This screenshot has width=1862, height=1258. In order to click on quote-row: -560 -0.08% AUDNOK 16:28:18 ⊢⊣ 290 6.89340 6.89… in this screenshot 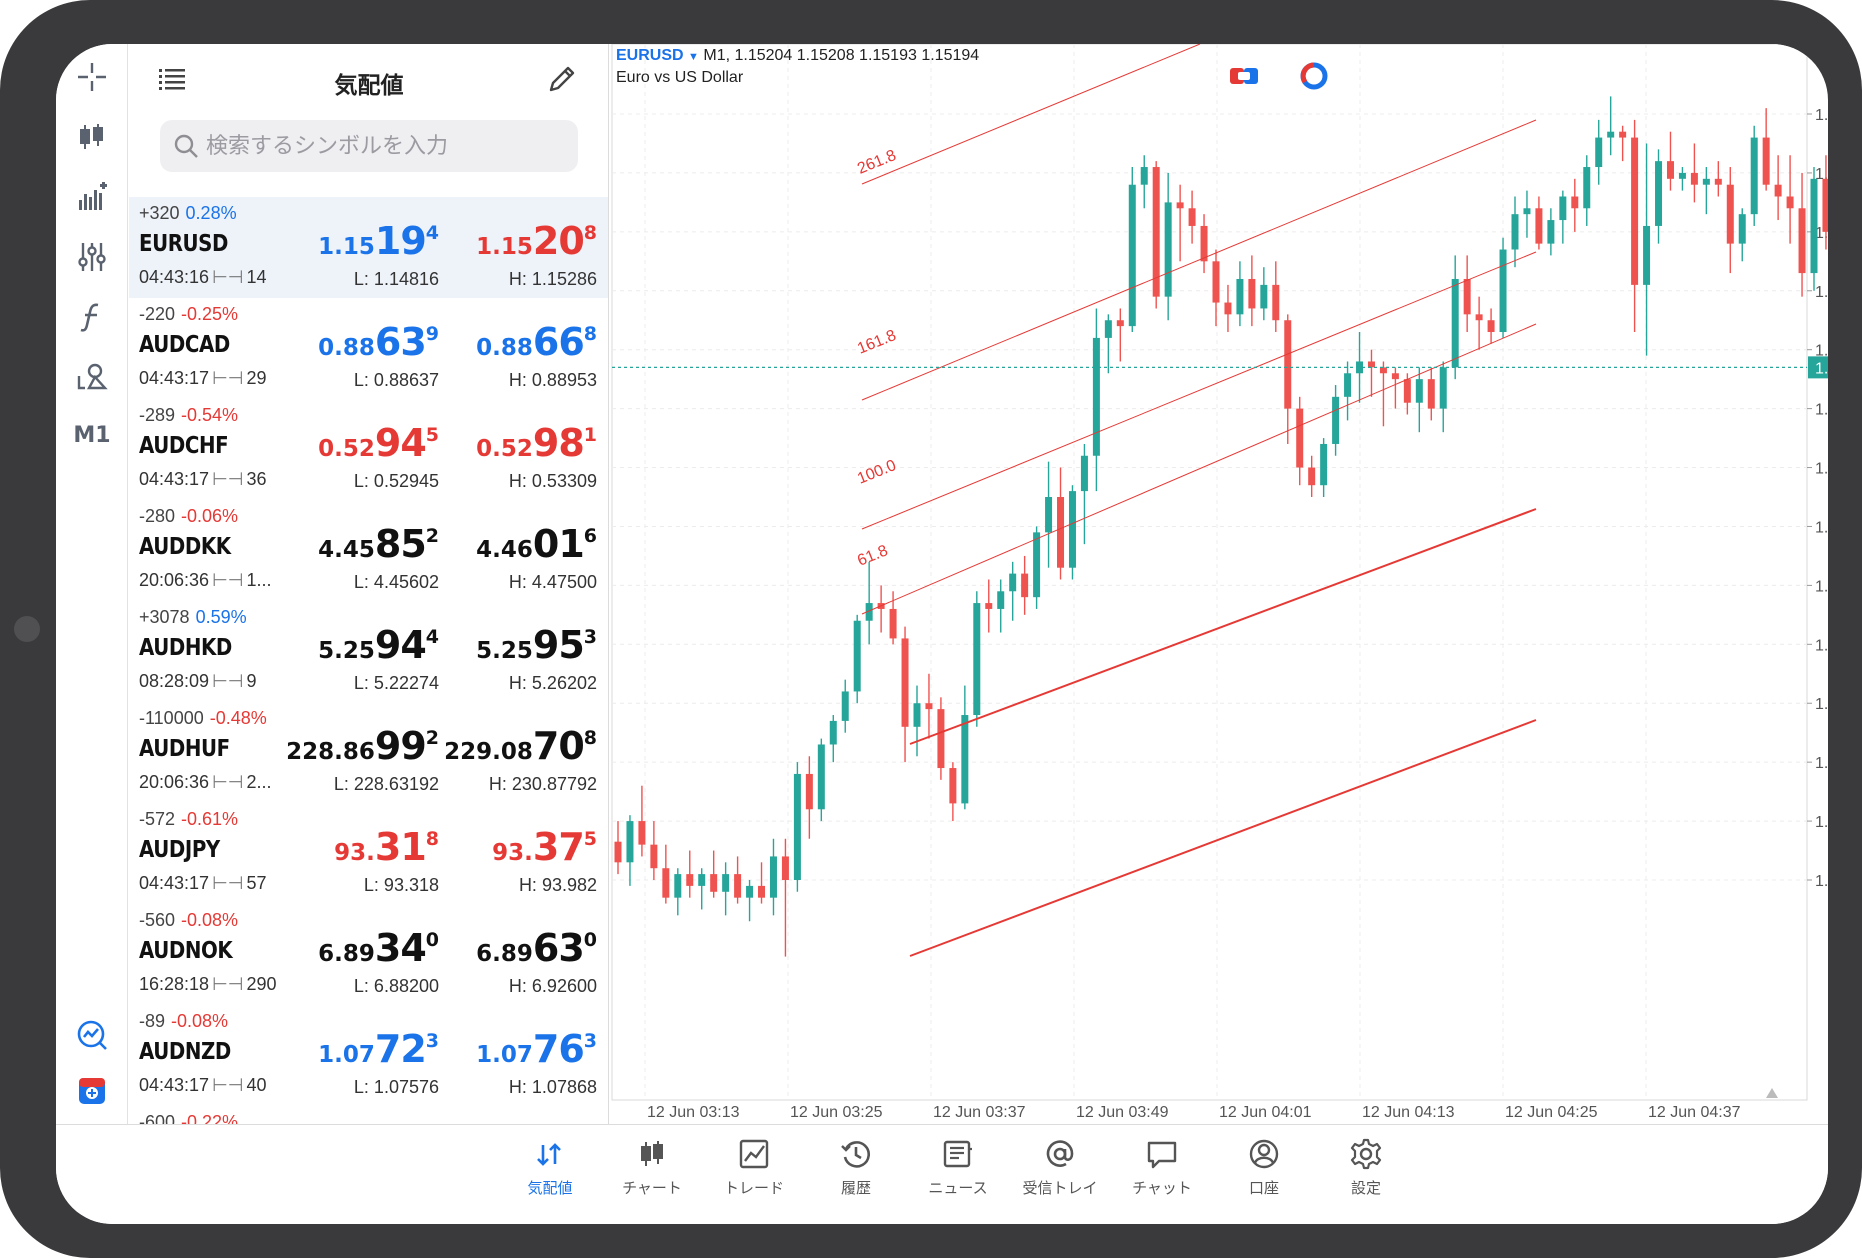, I will do `click(368, 954)`.